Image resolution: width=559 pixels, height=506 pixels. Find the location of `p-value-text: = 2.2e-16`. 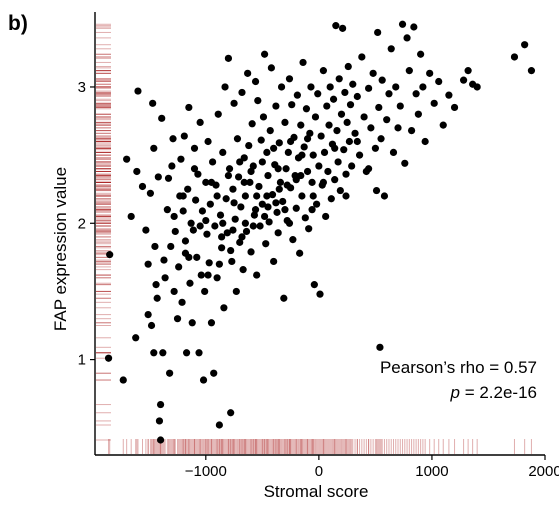

p-value-text: = 2.2e-16 is located at coordinates (498, 392).